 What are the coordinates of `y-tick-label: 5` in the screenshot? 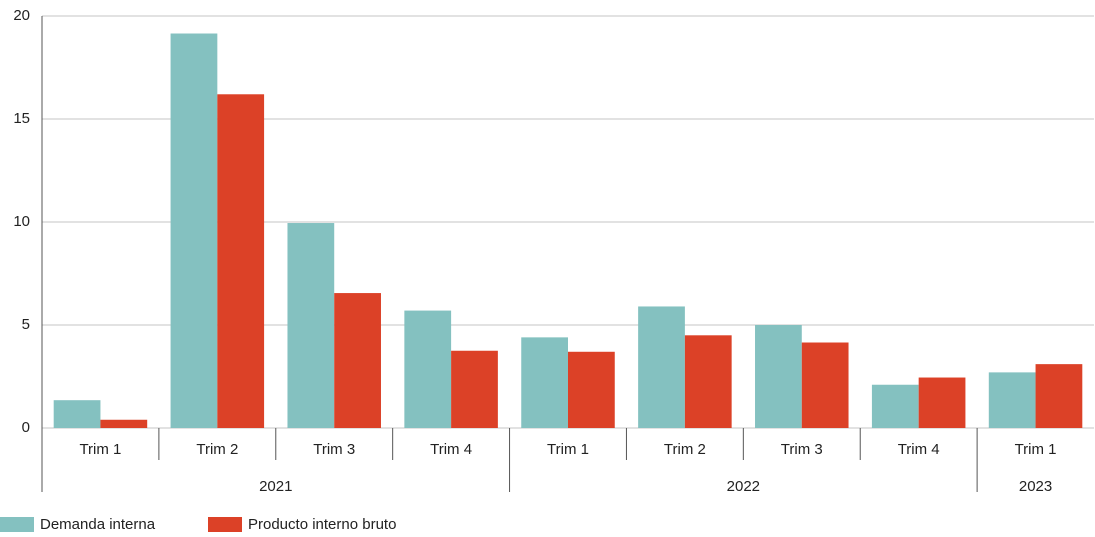 It's located at (26, 324).